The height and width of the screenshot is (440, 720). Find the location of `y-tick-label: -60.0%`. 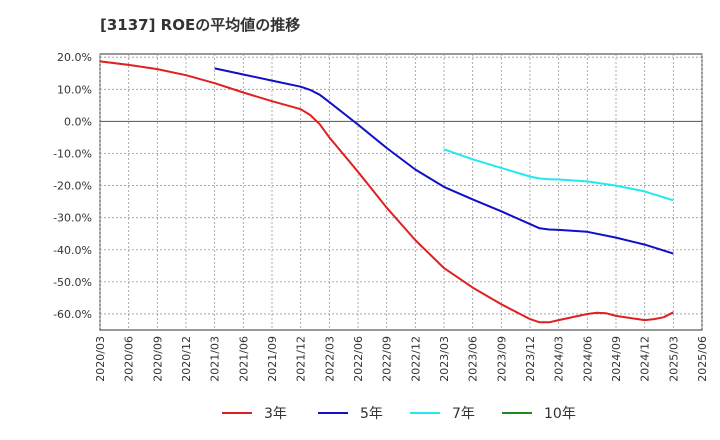

y-tick-label: -60.0% is located at coordinates (72, 314).